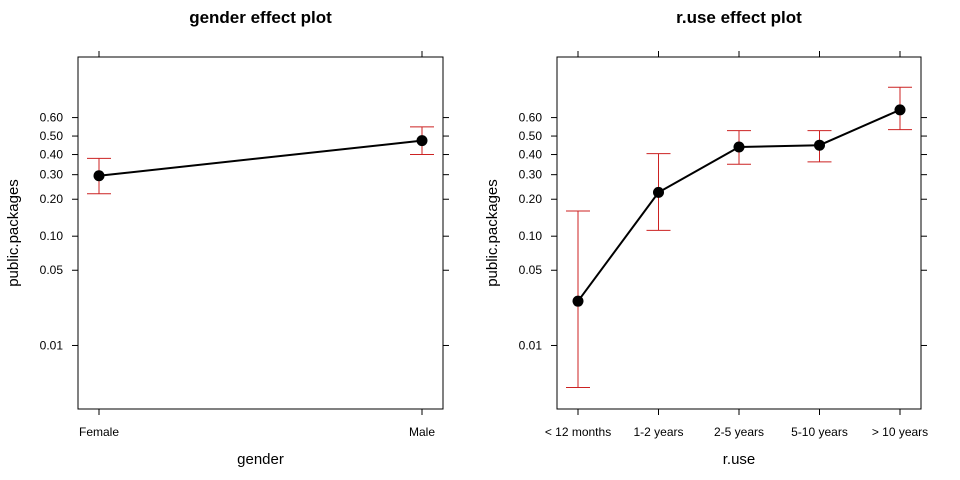  I want to click on x-tick-label: 5-10 years, so click(819, 432).